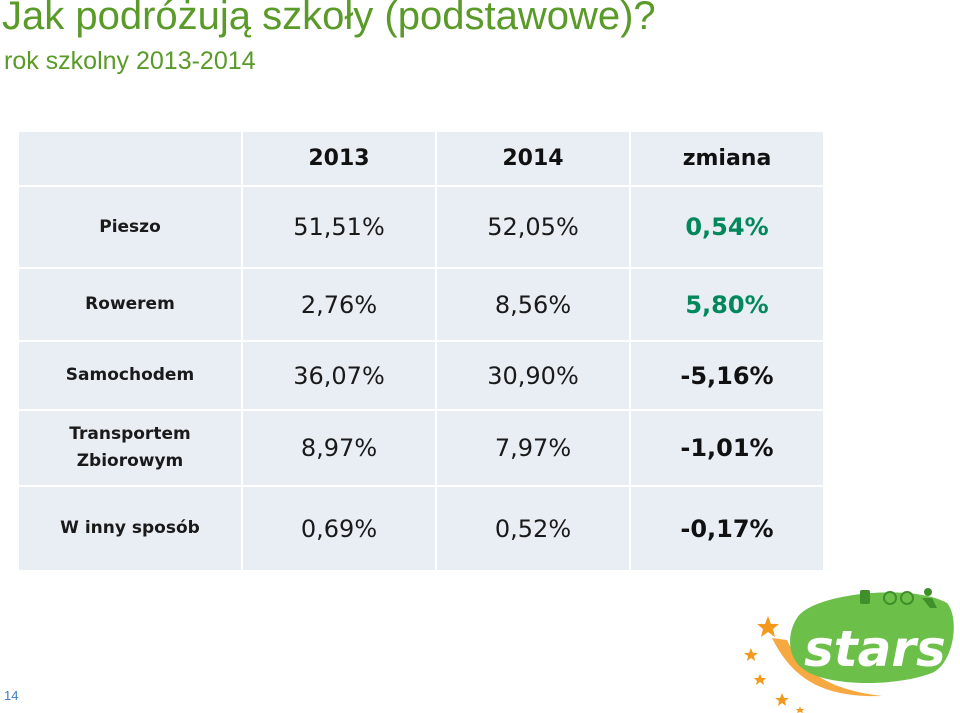  Describe the element at coordinates (727, 158) in the screenshot. I see `header-cell-change: zmiana` at that location.